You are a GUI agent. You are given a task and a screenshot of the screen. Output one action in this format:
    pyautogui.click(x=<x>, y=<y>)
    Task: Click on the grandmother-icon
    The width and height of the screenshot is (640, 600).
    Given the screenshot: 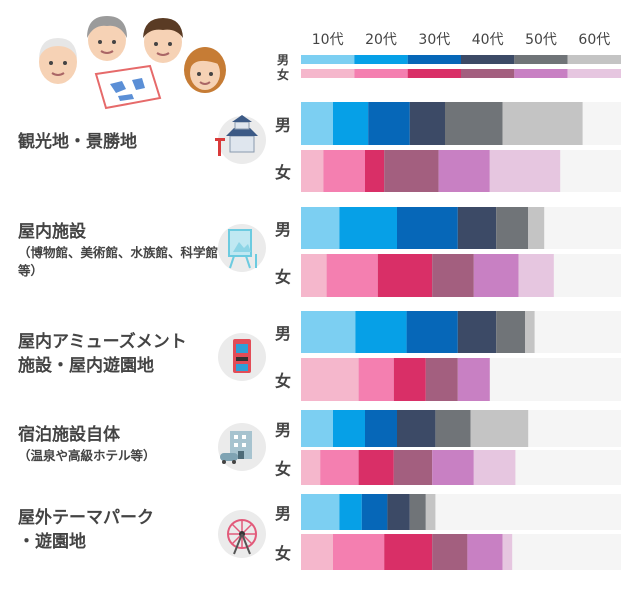 What is the action you would take?
    pyautogui.click(x=107, y=38)
    